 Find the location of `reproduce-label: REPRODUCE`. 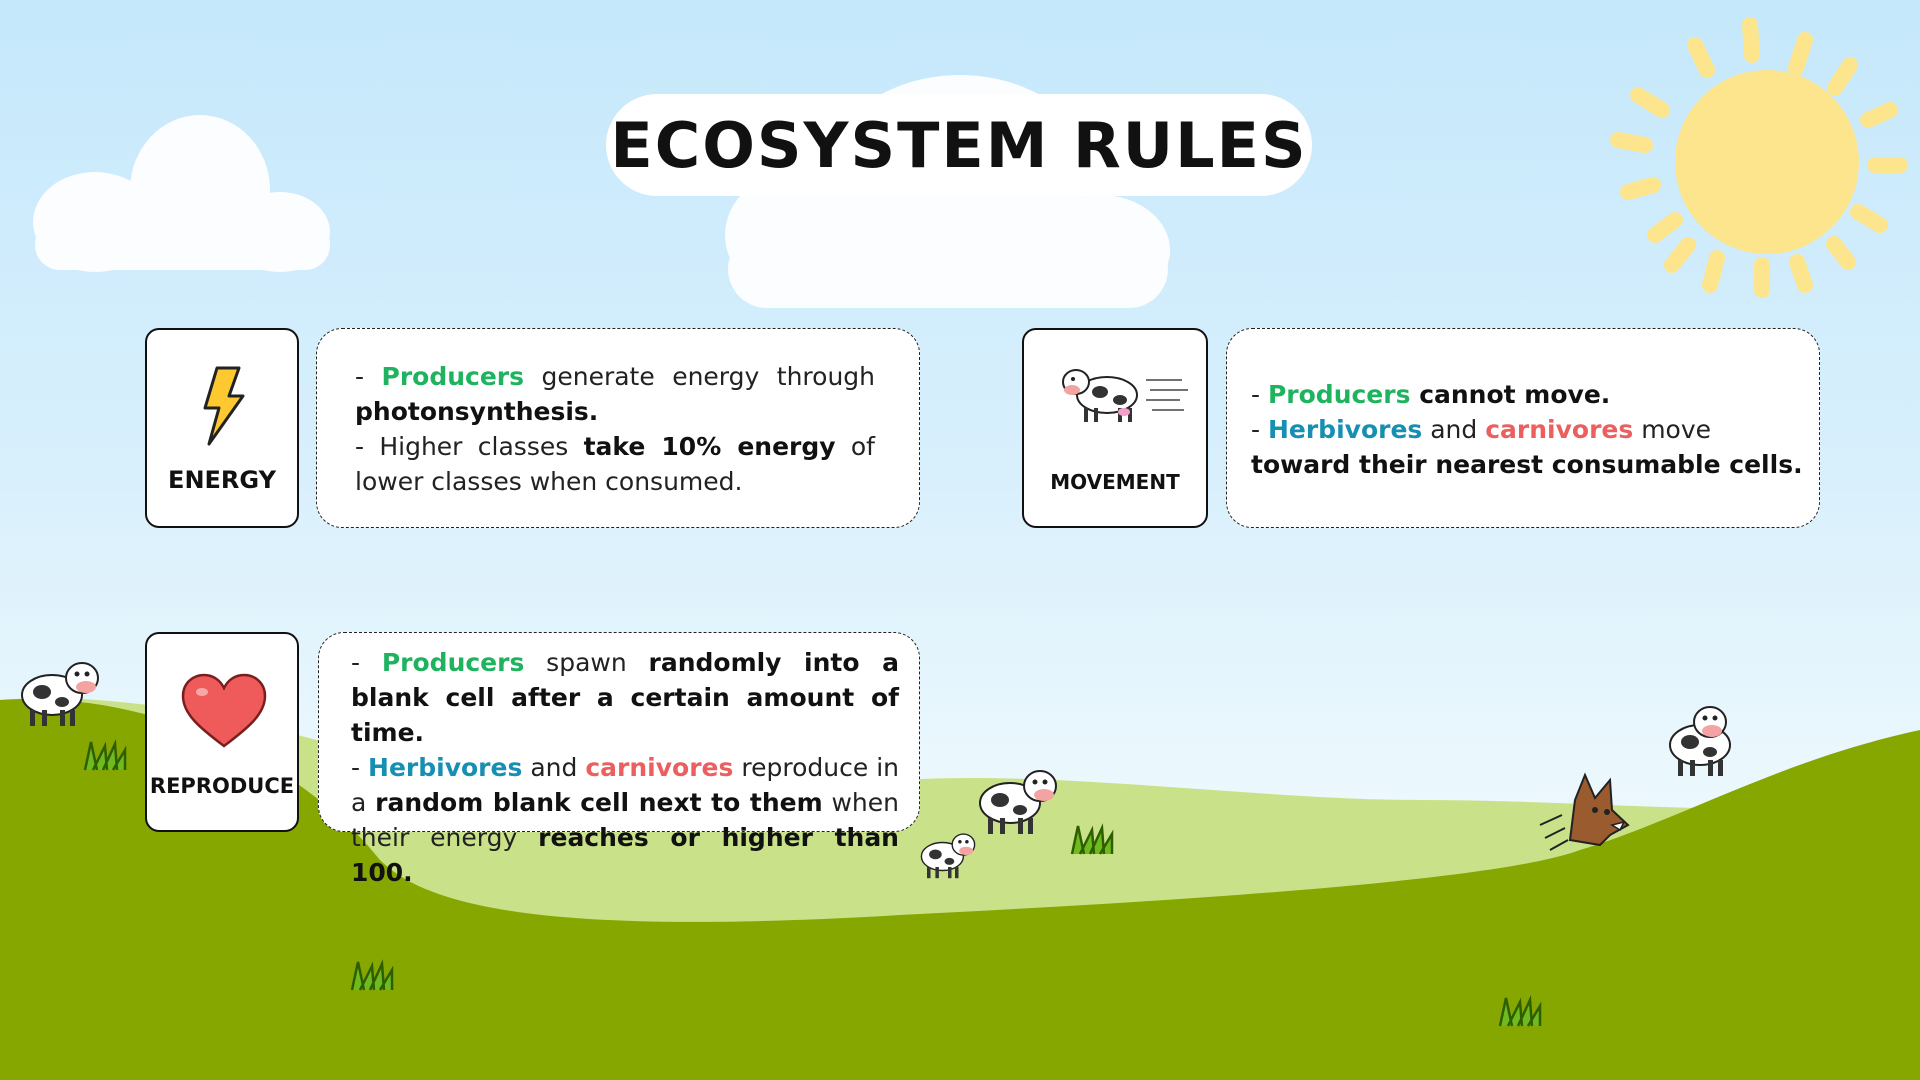

reproduce-label: REPRODUCE is located at coordinates (222, 786).